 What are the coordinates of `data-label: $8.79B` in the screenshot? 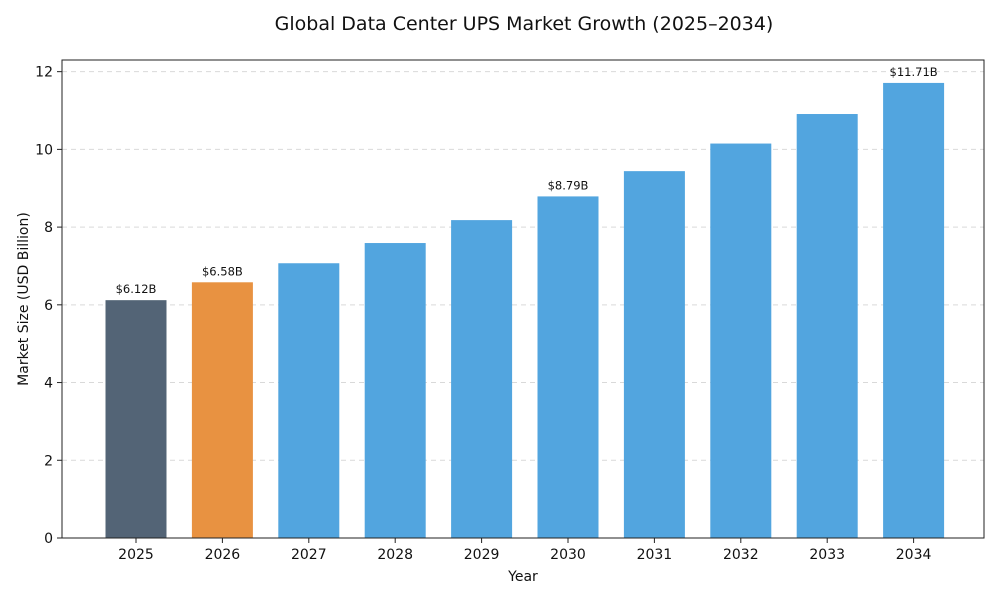 It's located at (568, 185).